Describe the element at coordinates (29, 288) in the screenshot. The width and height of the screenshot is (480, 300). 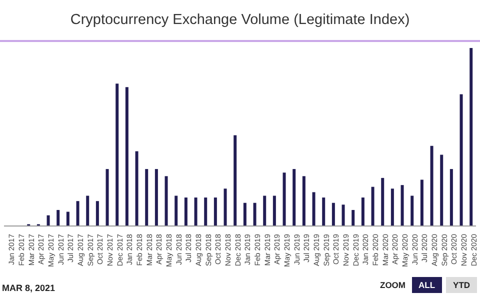
I see `text: MAR 8, 2021` at that location.